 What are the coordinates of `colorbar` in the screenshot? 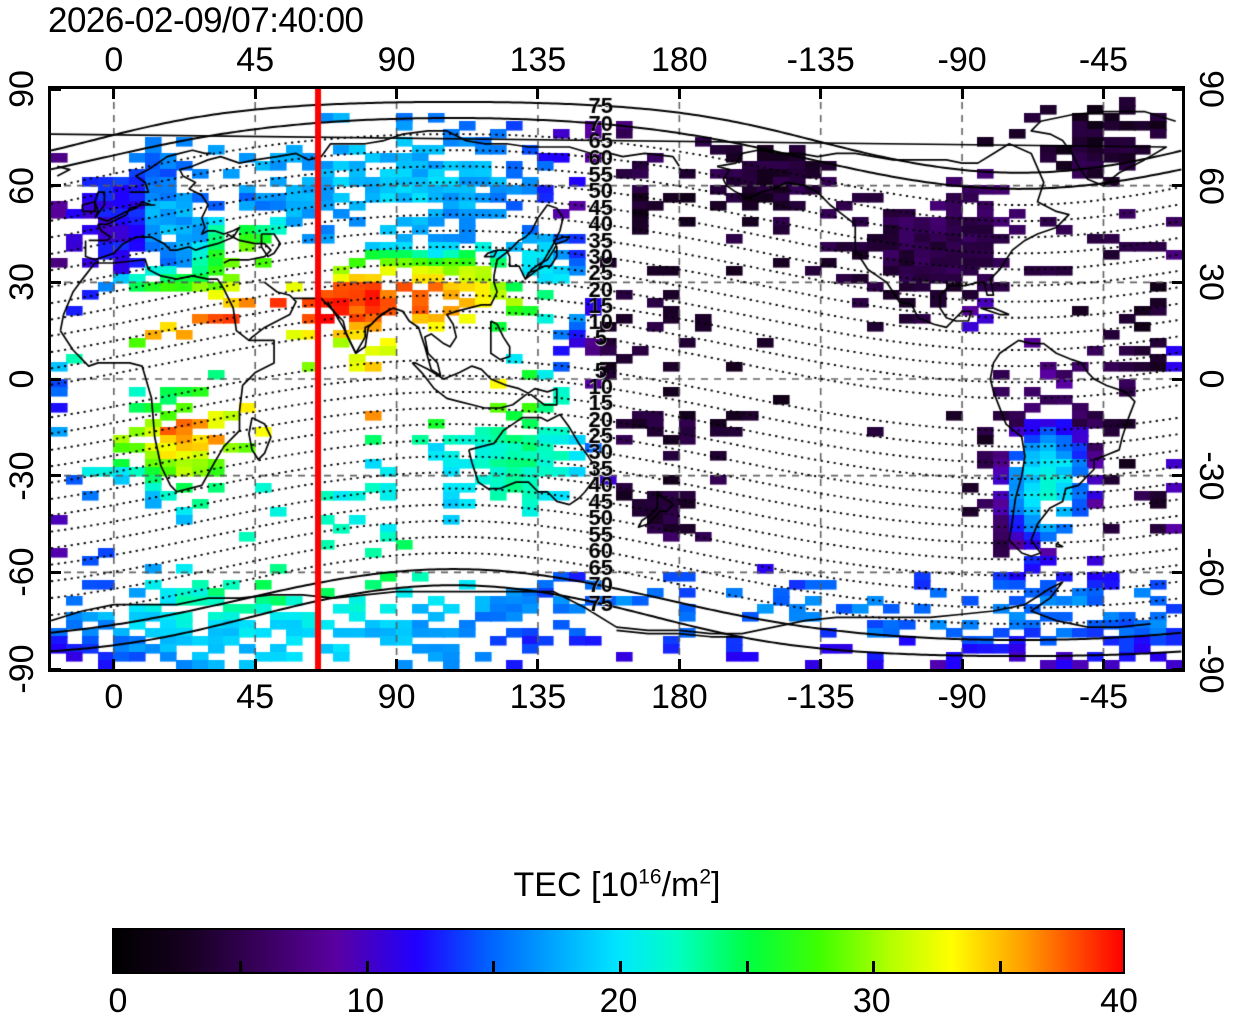 It's located at (618, 951).